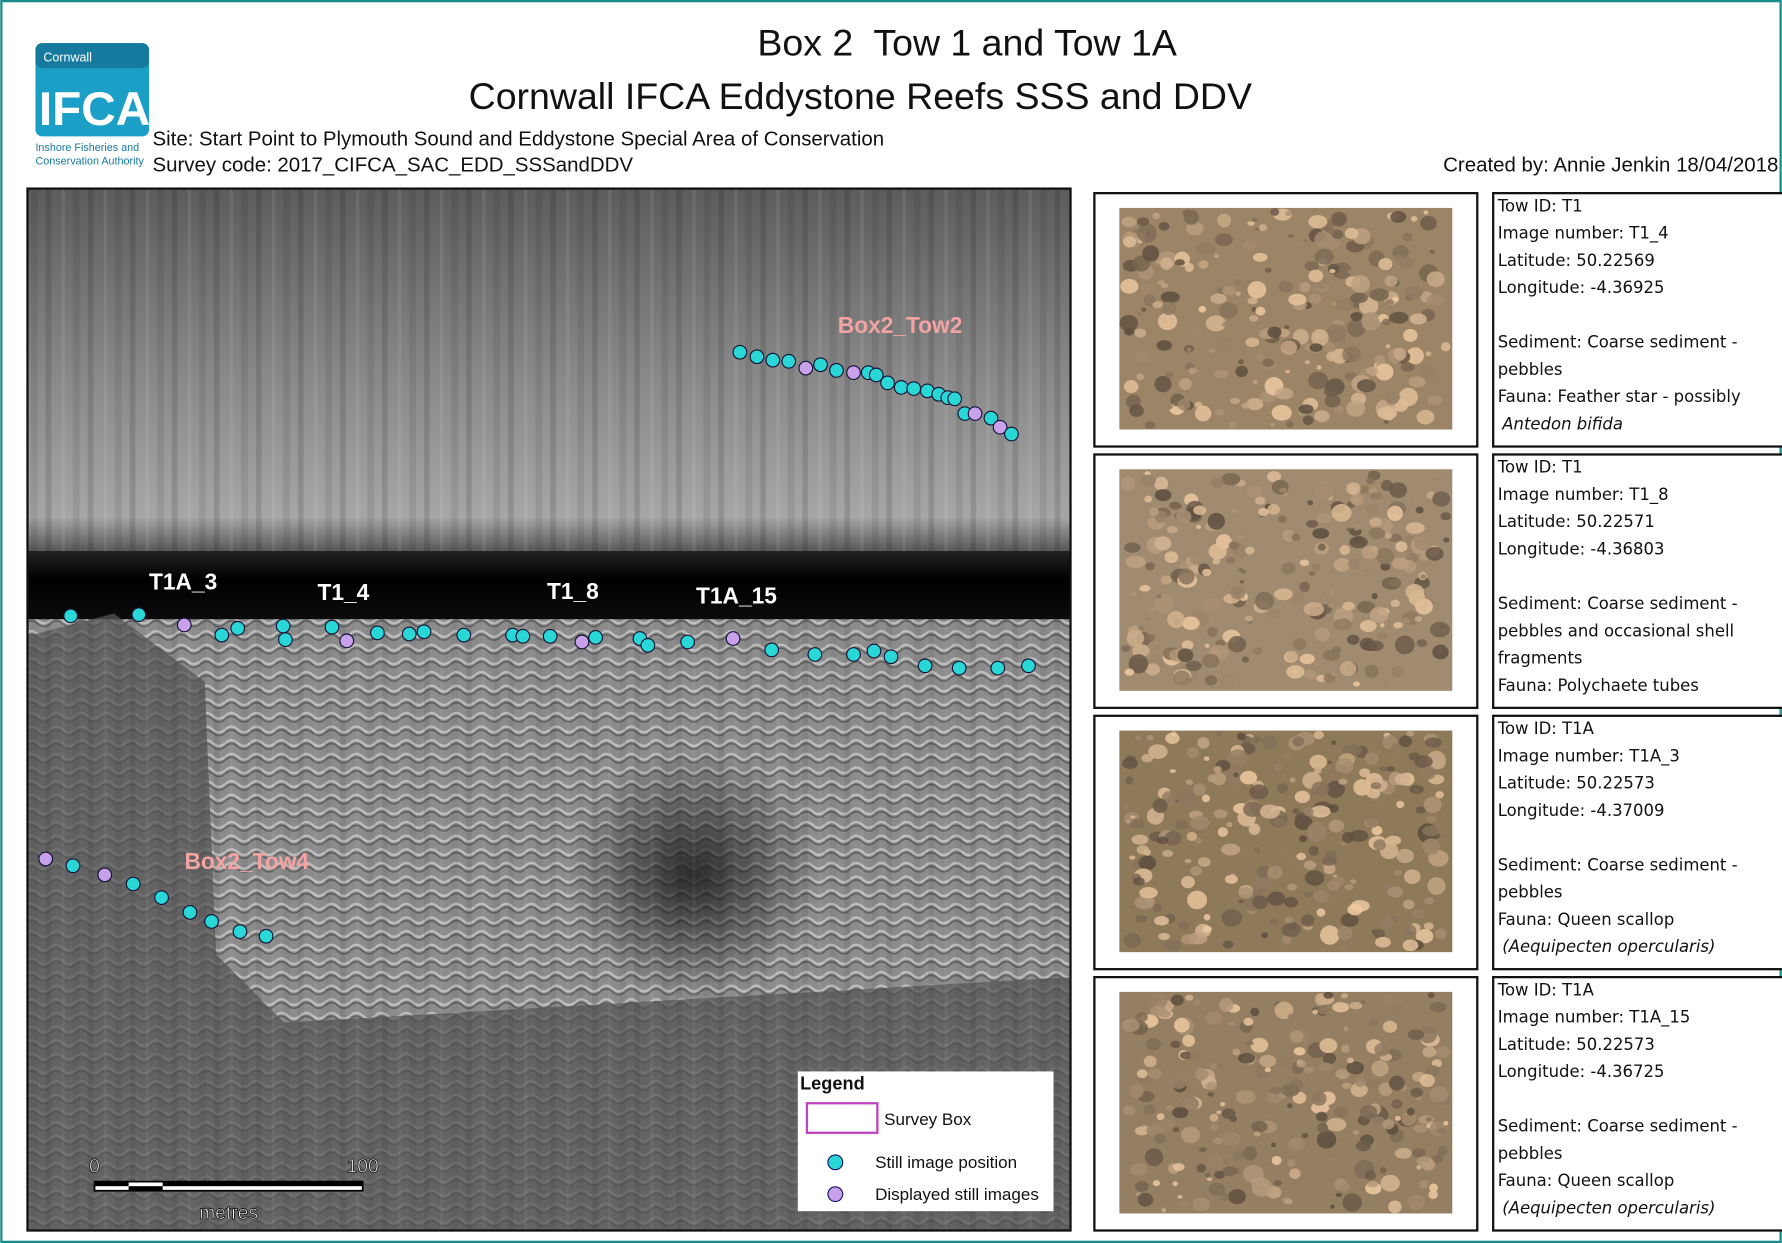 This screenshot has height=1243, width=1782. I want to click on panel-line: Tow ID: T1A, so click(1546, 728).